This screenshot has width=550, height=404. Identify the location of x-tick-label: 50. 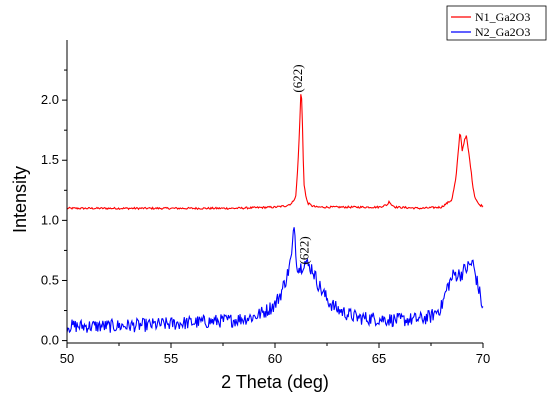
(67, 358).